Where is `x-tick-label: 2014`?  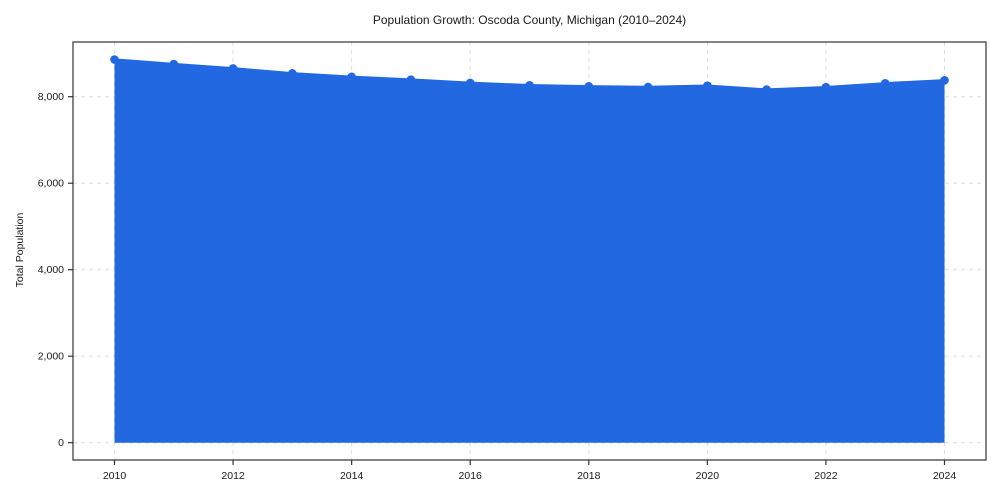
x-tick-label: 2014 is located at coordinates (352, 476).